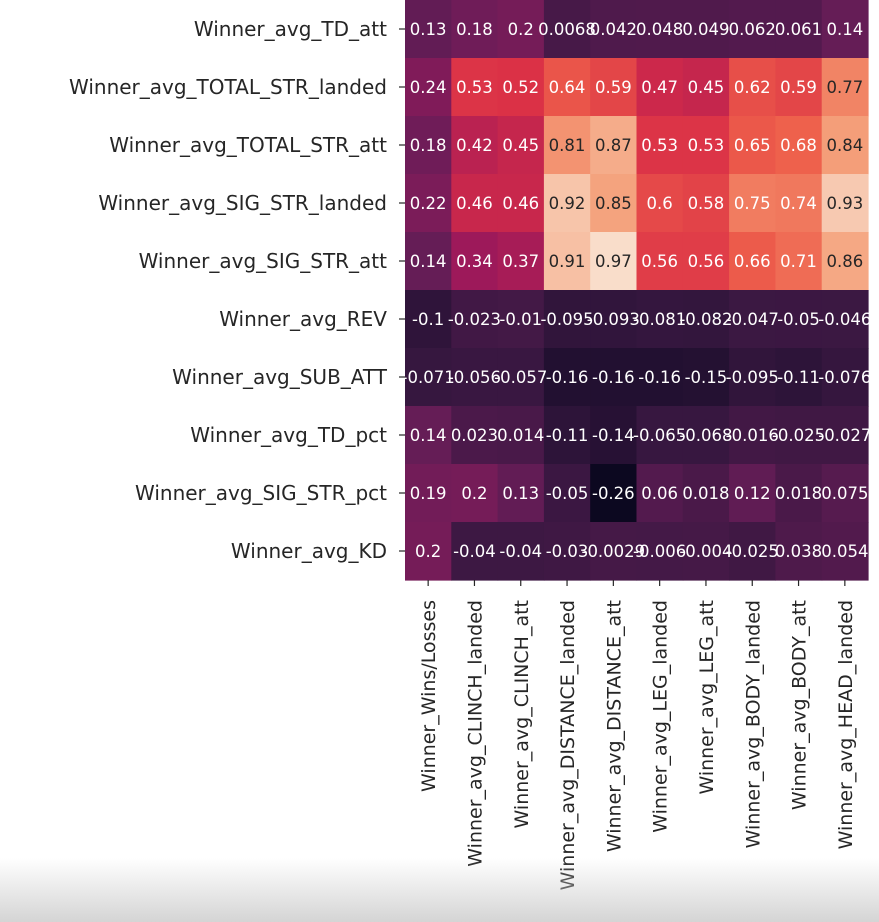 This screenshot has height=922, width=879. Describe the element at coordinates (752, 261) in the screenshot. I see `cell-value-label: 0.66` at that location.